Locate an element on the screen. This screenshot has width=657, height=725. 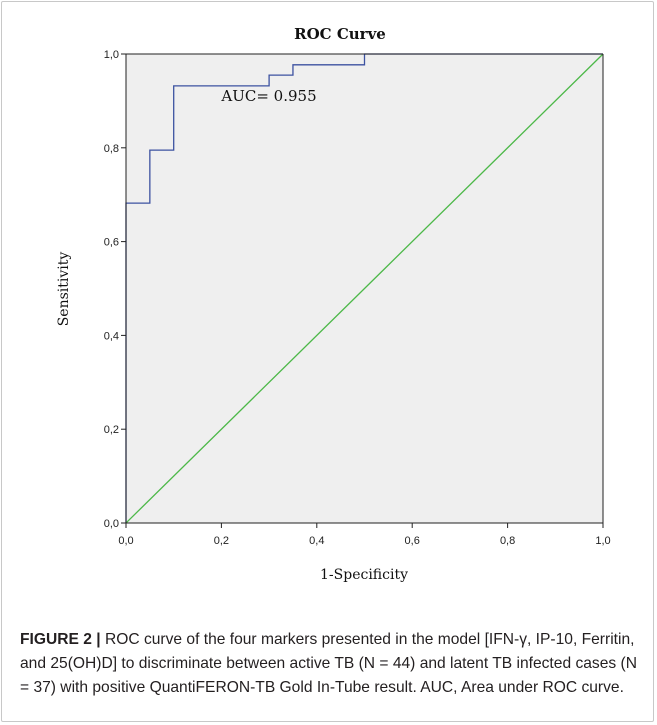
x-tick-label: 0,8 is located at coordinates (507, 541).